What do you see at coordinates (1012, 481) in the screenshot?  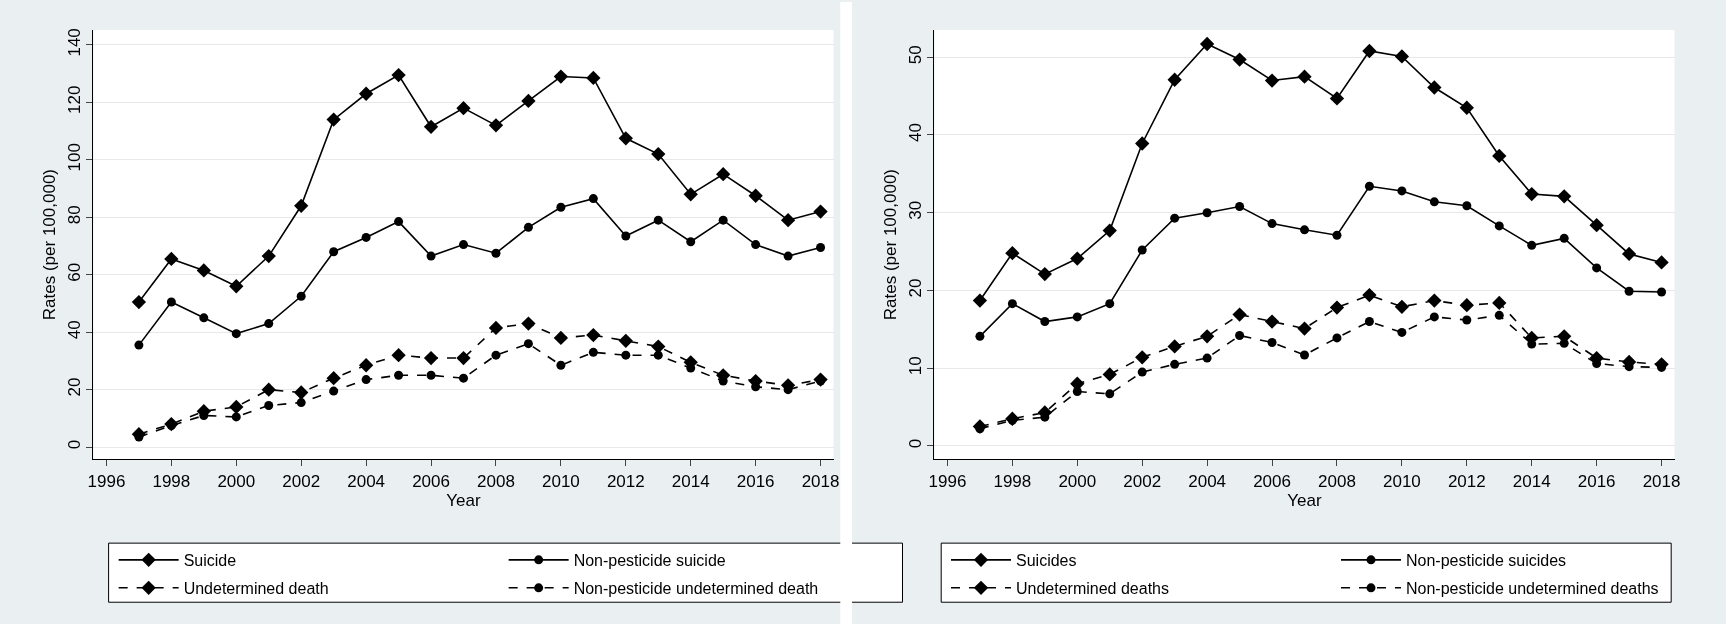 I see `x-tick-label: 1998` at bounding box center [1012, 481].